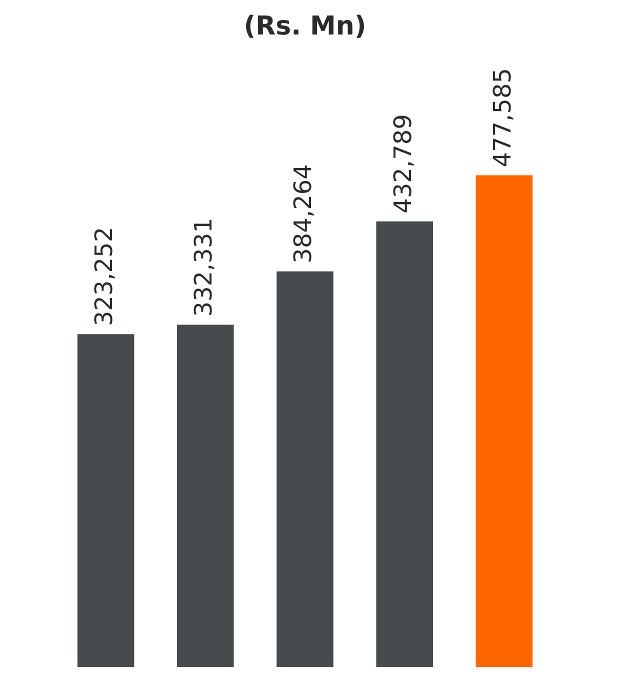 Image resolution: width=622 pixels, height=675 pixels. I want to click on data-label: 384,264, so click(303, 214).